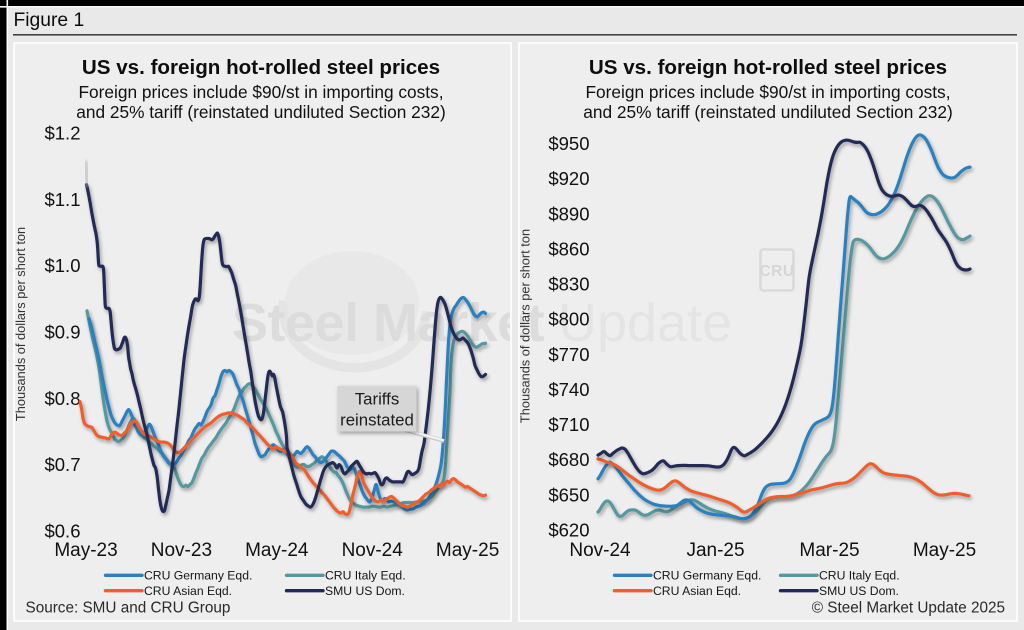 Image resolution: width=1024 pixels, height=630 pixels. What do you see at coordinates (568, 143) in the screenshot?
I see `svg-text: $950` at bounding box center [568, 143].